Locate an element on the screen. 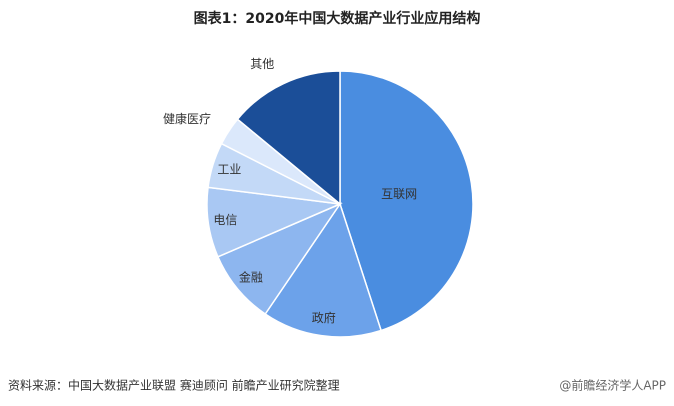 This screenshot has width=674, height=406. slice-label: 金融 is located at coordinates (251, 276).